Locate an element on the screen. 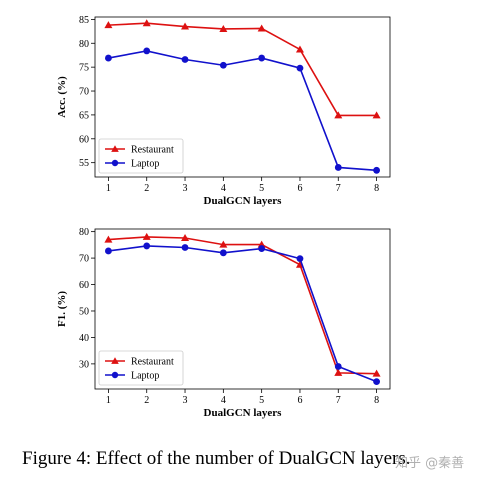 The image size is (489, 486). chart-1-y-tick-label: 80 is located at coordinates (84, 44).